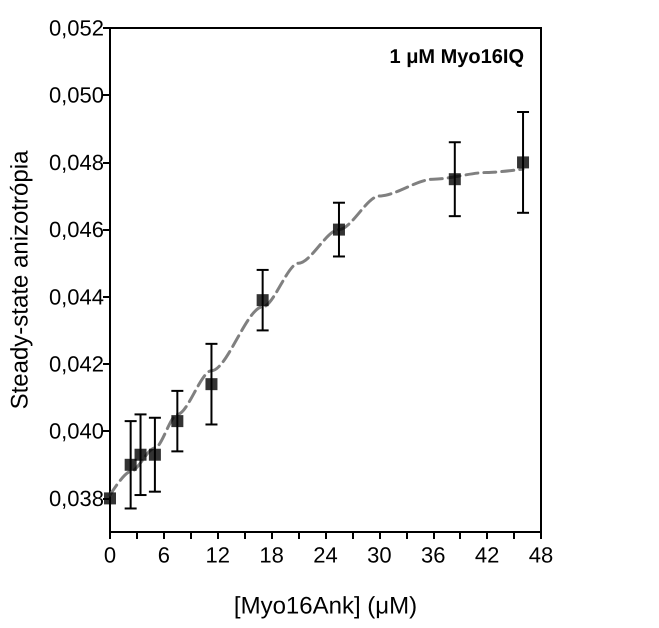 This screenshot has width=659, height=628. What do you see at coordinates (76, 229) in the screenshot?
I see `y-tick-label: 0,046` at bounding box center [76, 229].